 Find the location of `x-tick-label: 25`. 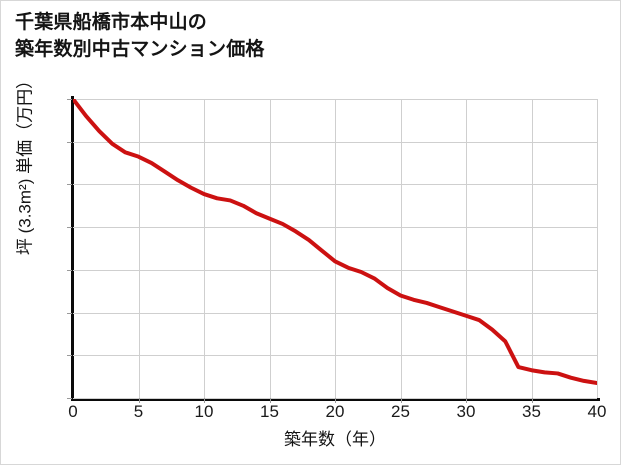

x-tick-label: 25 is located at coordinates (400, 411).